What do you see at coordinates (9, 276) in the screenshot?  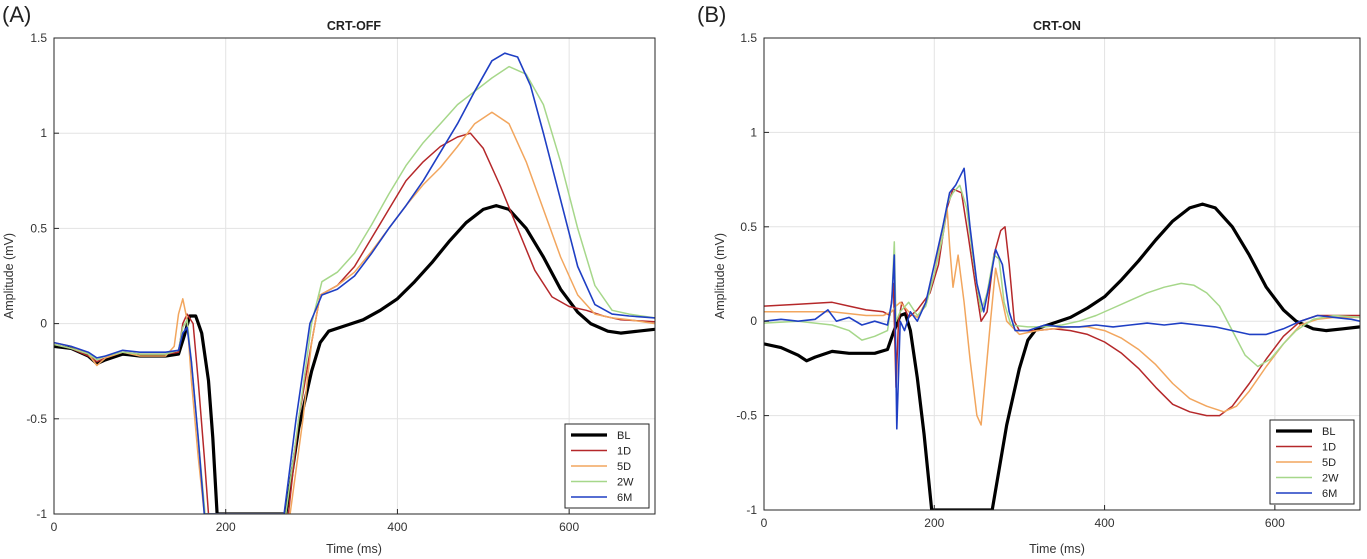 I see `panel-a-ylabel: Amplitude (mV)` at bounding box center [9, 276].